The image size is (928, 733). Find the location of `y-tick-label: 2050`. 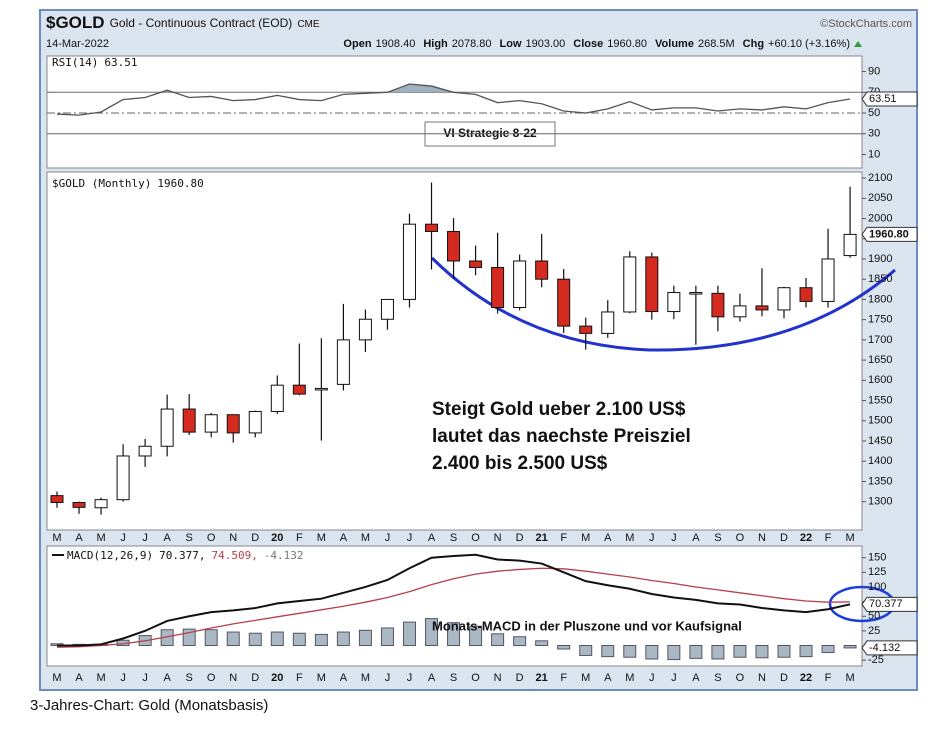

y-tick-label: 2050 is located at coordinates (880, 198).